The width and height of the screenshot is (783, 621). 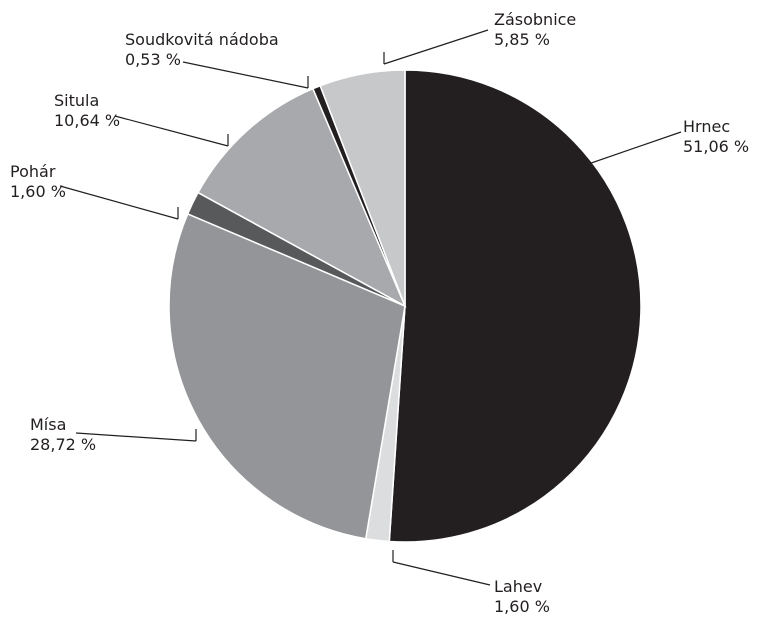 I want to click on slice-value-misa: 28,72 %, so click(x=63, y=444).